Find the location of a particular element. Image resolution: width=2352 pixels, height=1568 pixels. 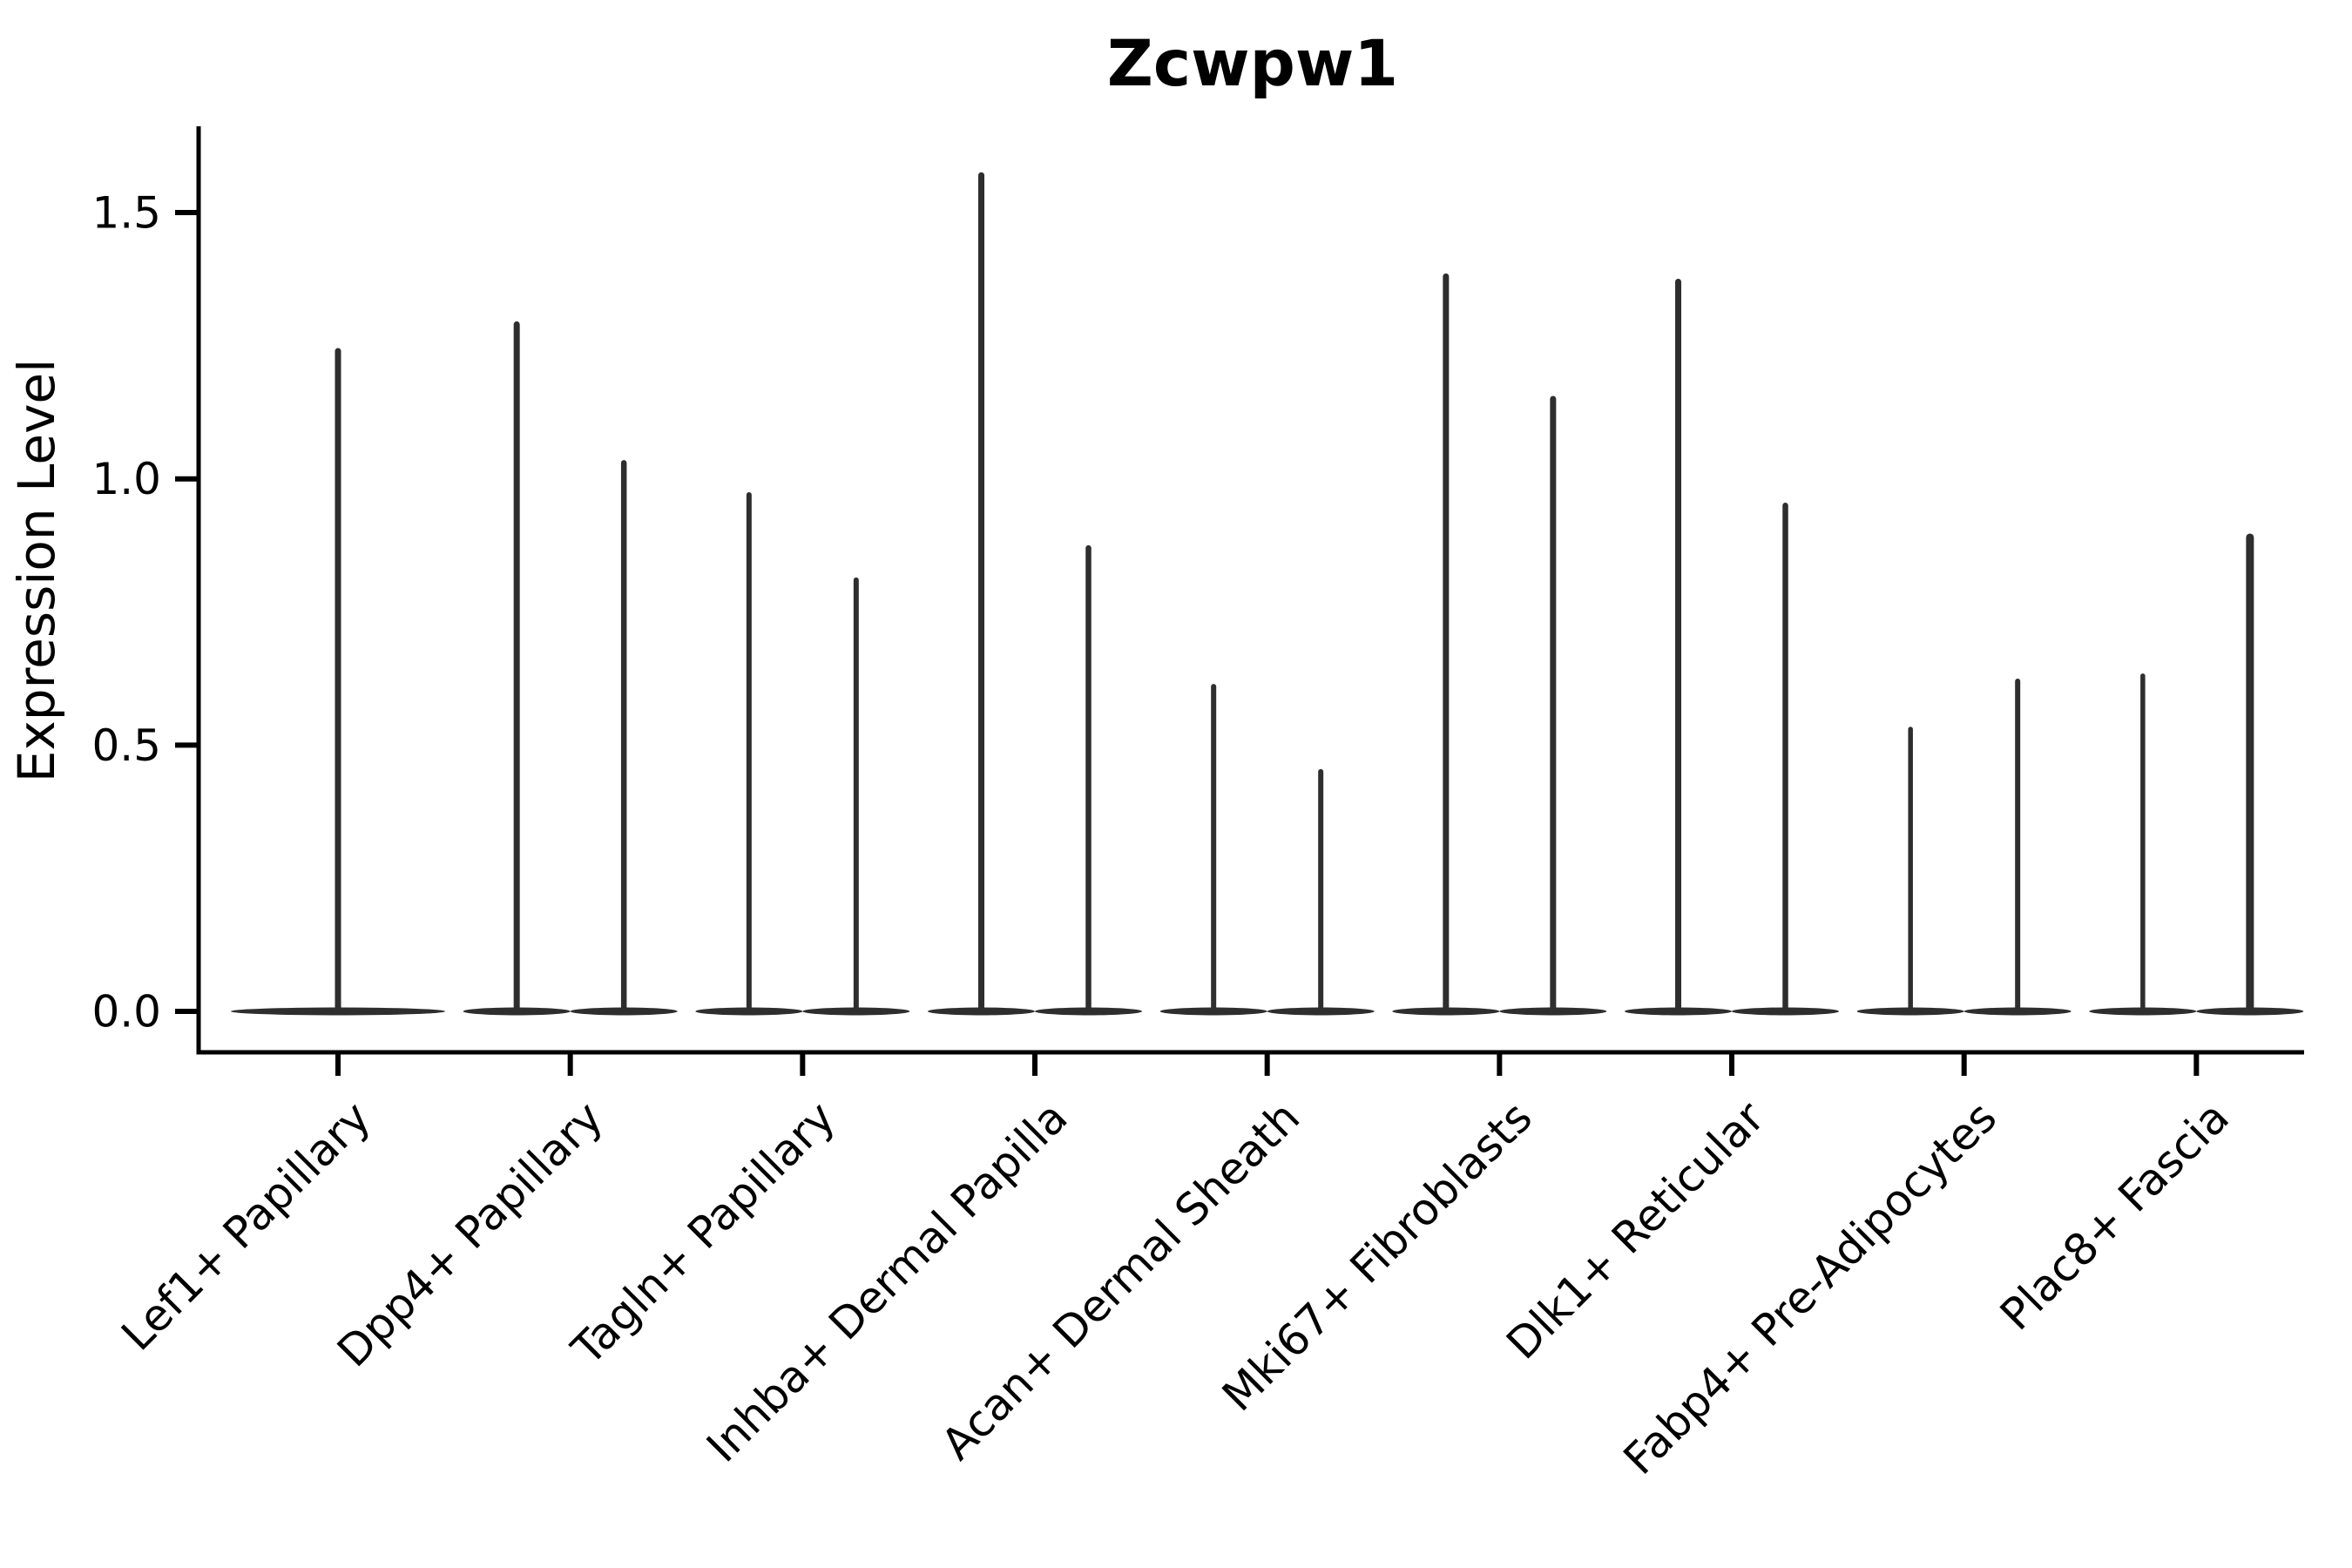

x-tick-label: Plac8+ Fascia is located at coordinates (2114, 1216).